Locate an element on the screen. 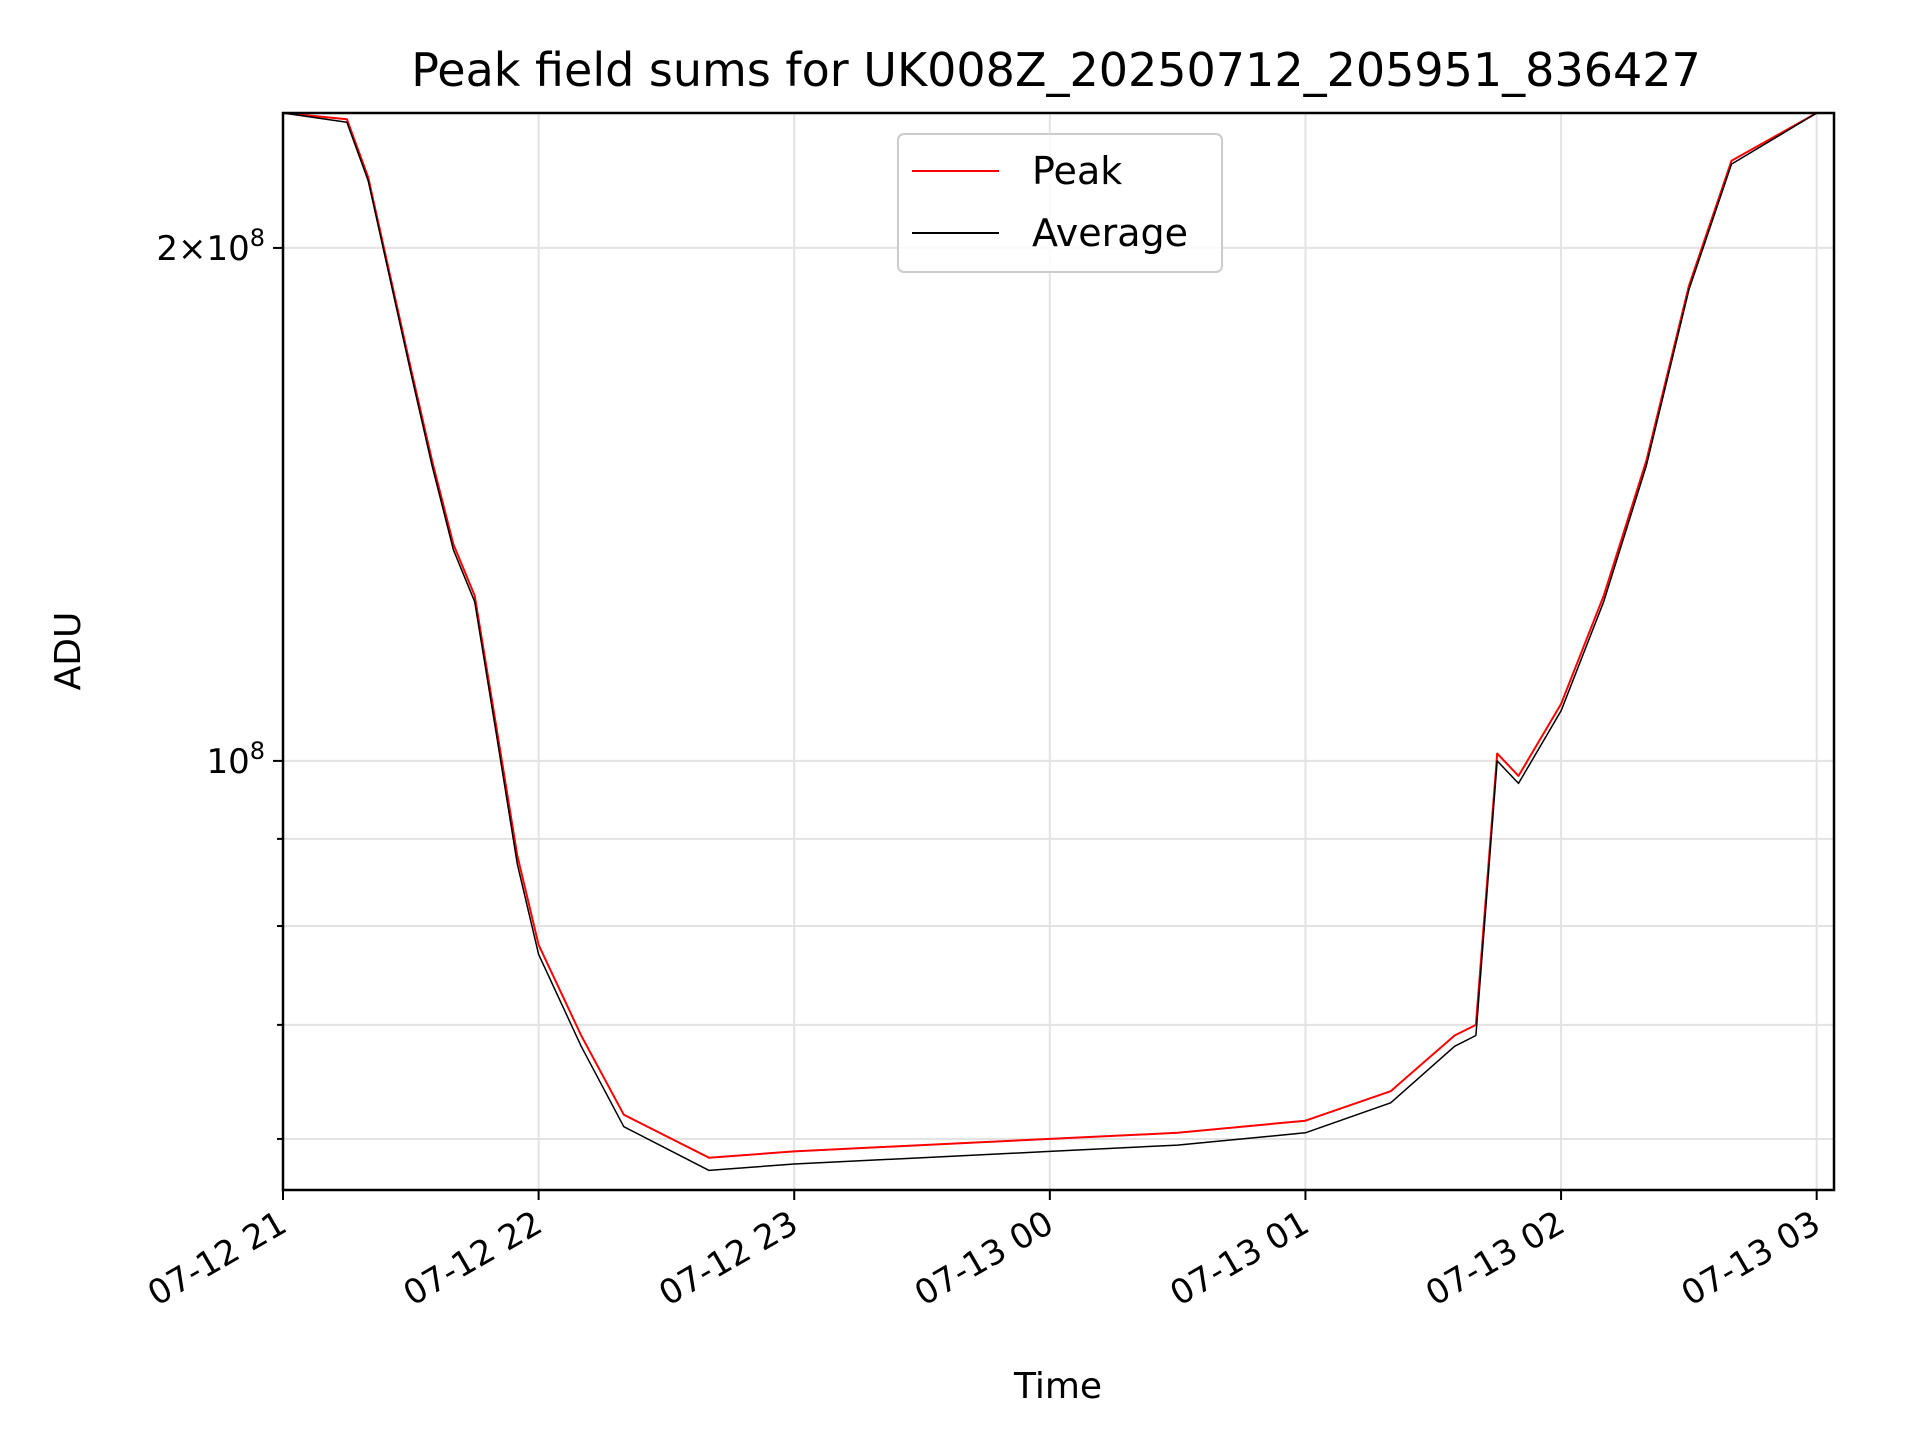  y-axis-label: ADU is located at coordinates (68, 651).